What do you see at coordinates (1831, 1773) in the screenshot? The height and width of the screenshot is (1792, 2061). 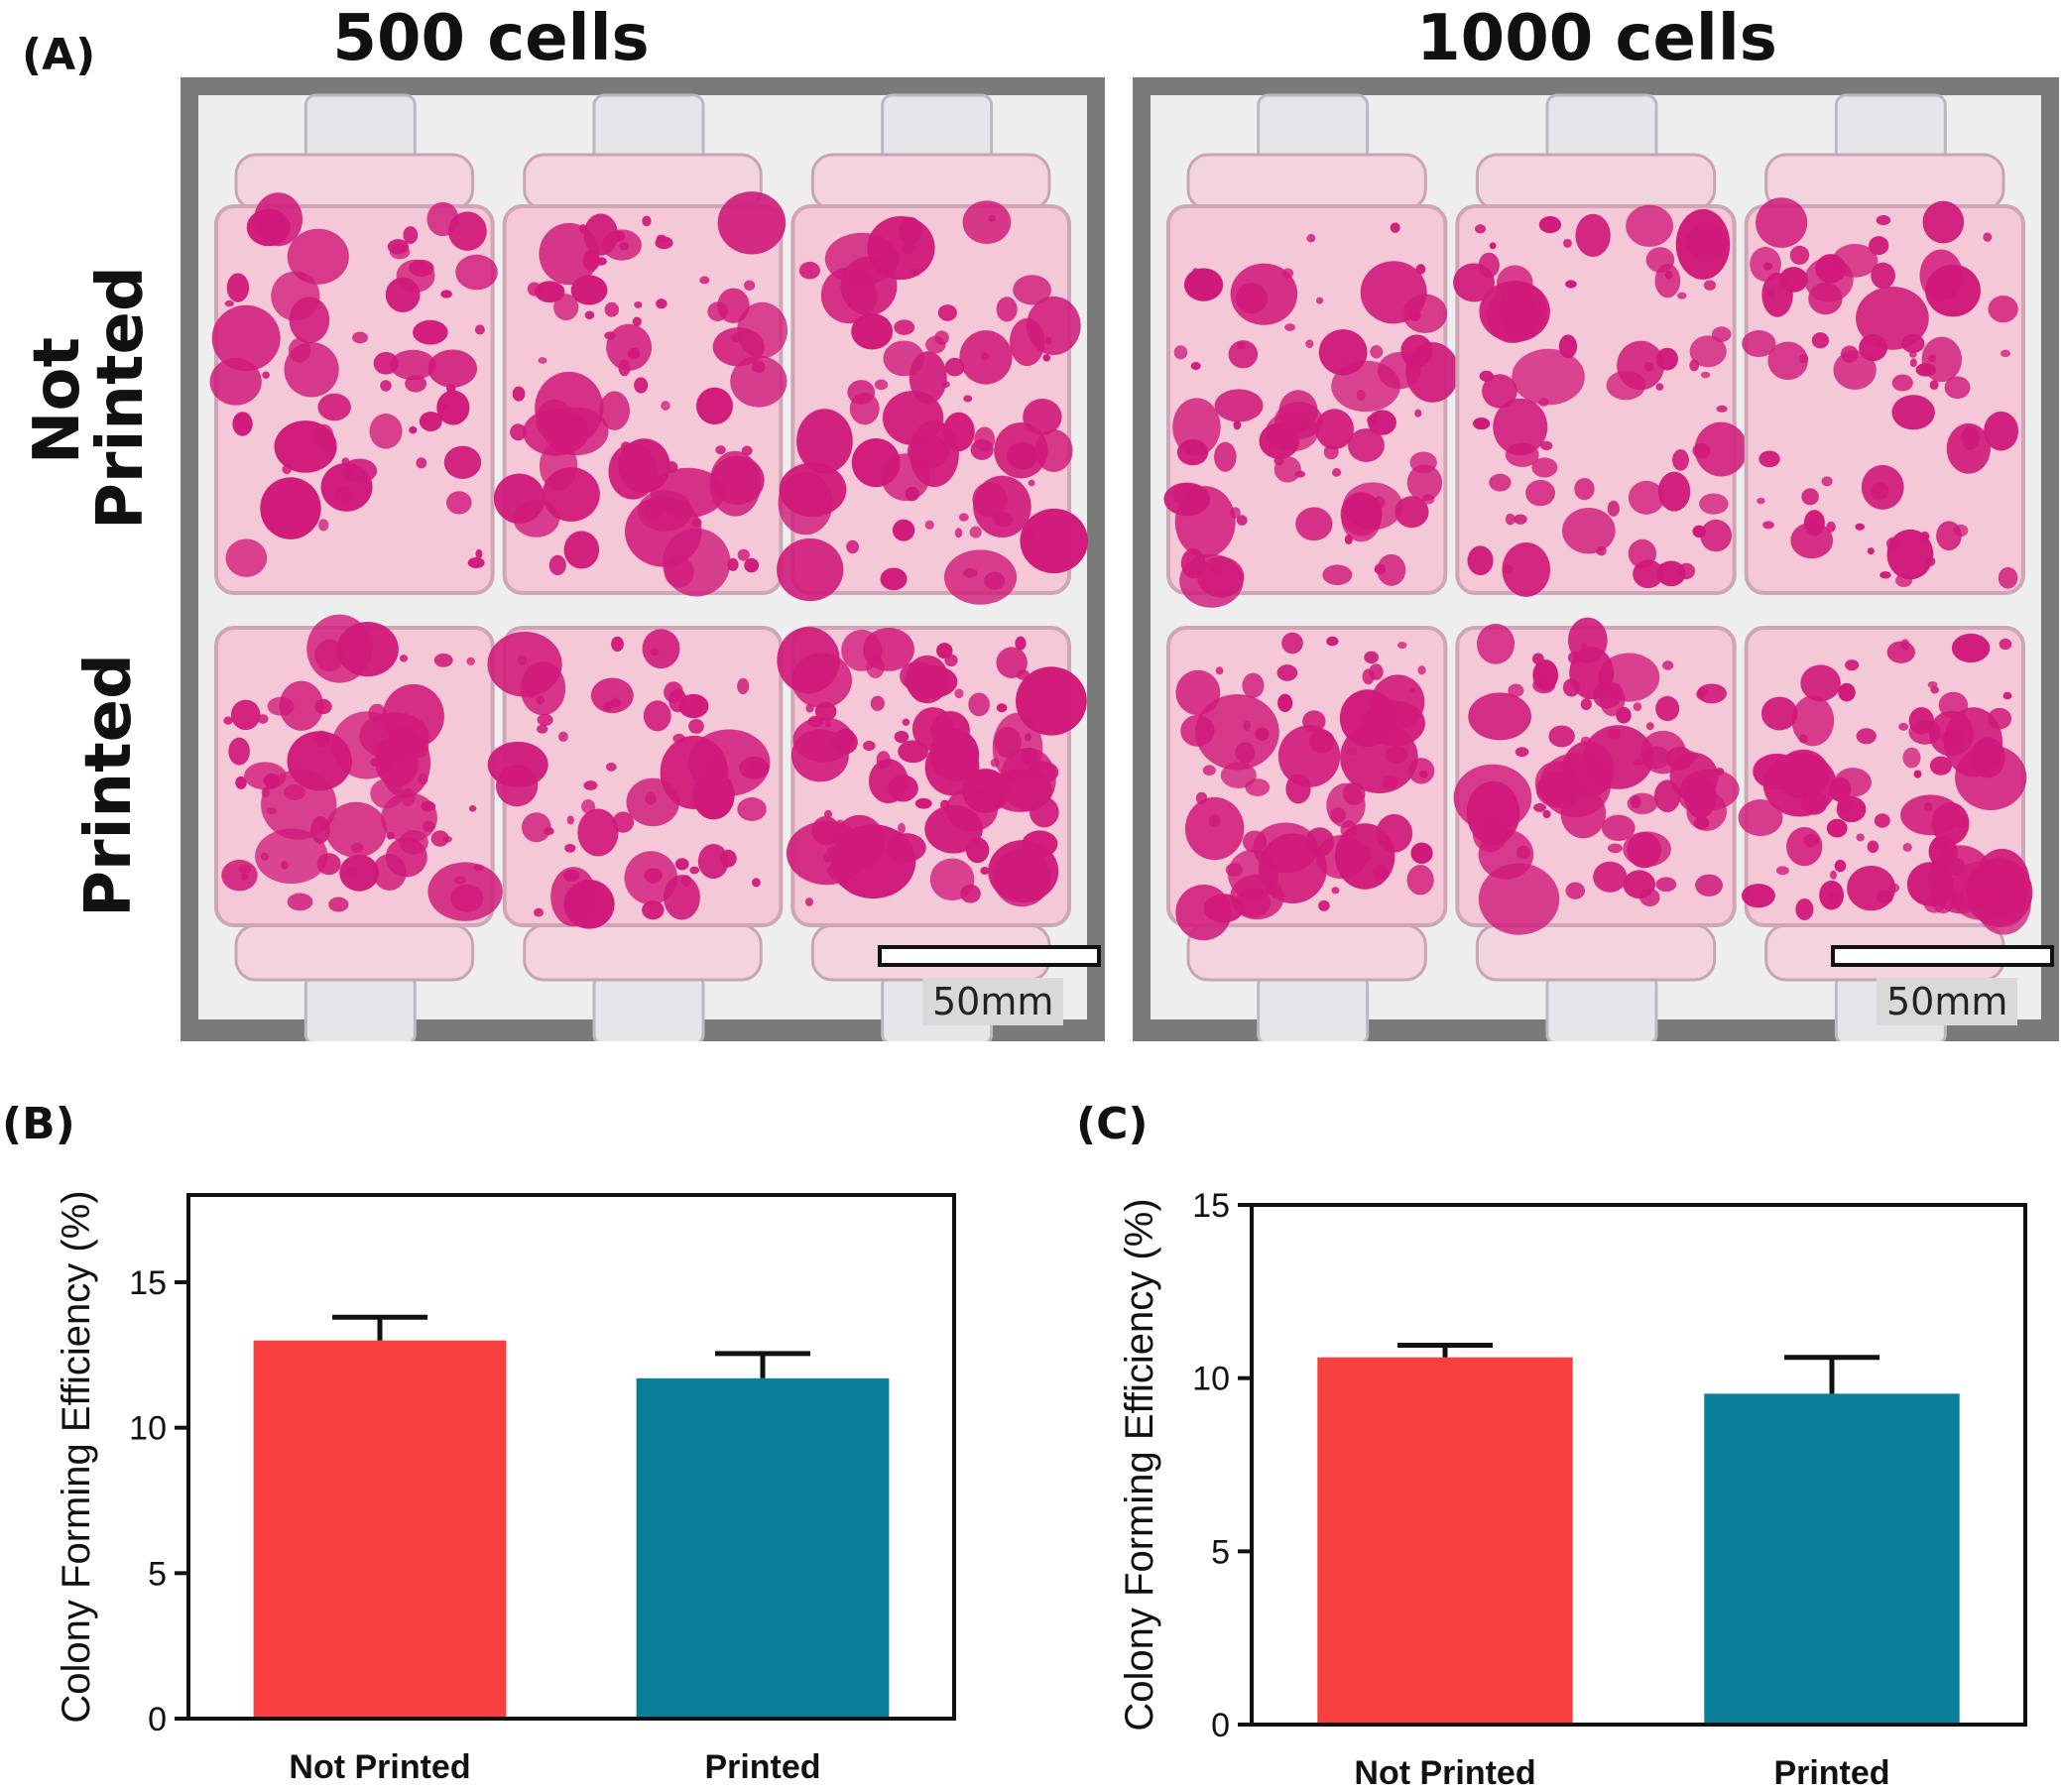 I see `chart-c-category-label-1: Printed` at bounding box center [1831, 1773].